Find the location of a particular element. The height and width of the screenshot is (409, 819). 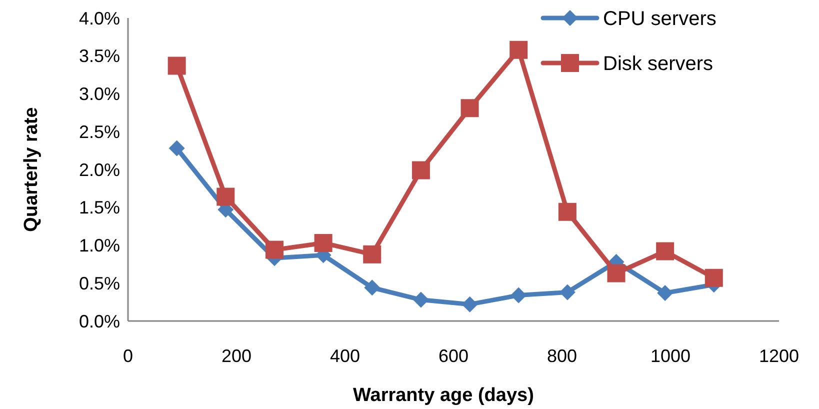

x-tick-label: 800 is located at coordinates (562, 356).